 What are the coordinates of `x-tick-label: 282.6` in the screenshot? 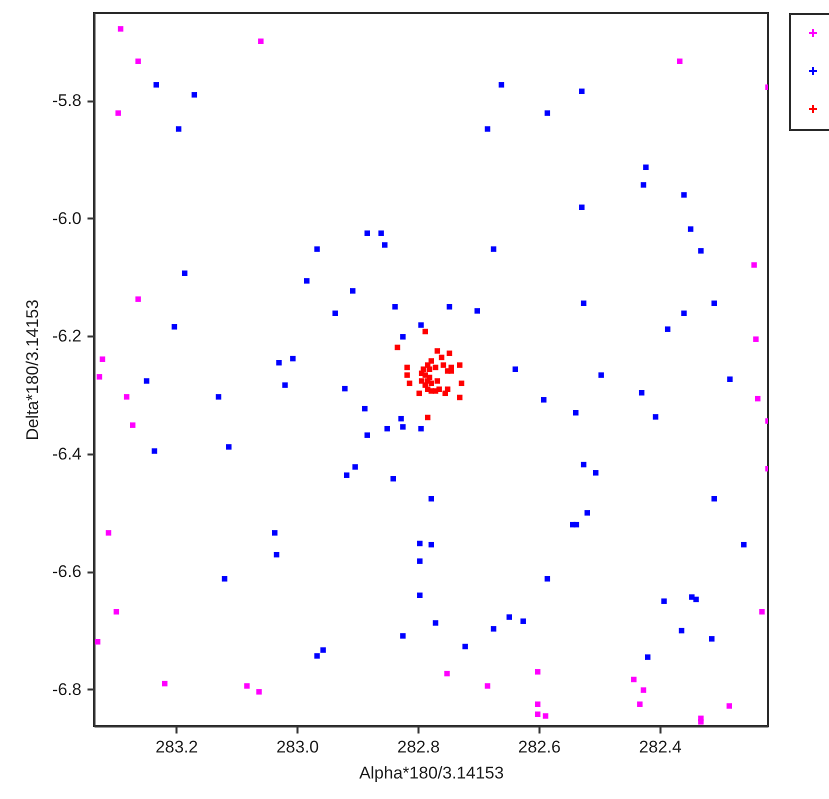 It's located at (539, 747).